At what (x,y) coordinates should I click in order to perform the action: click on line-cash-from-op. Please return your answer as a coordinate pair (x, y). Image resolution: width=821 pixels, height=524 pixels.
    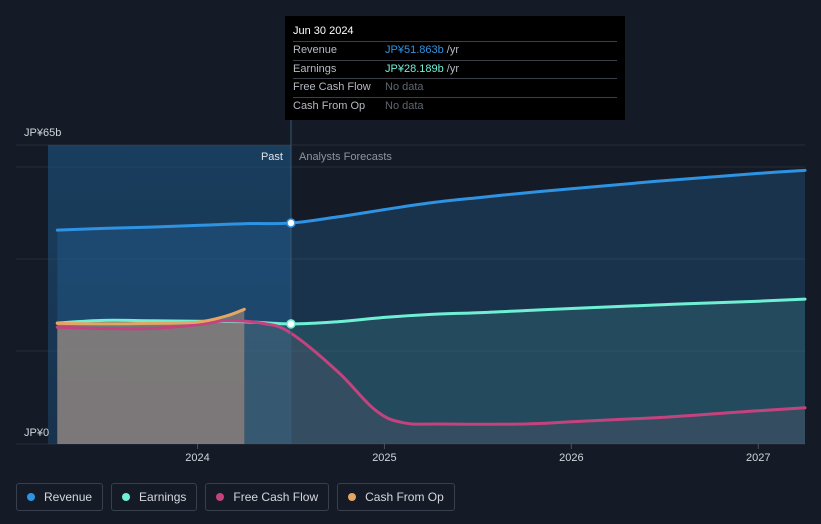
    Looking at the image, I should click on (150, 316).